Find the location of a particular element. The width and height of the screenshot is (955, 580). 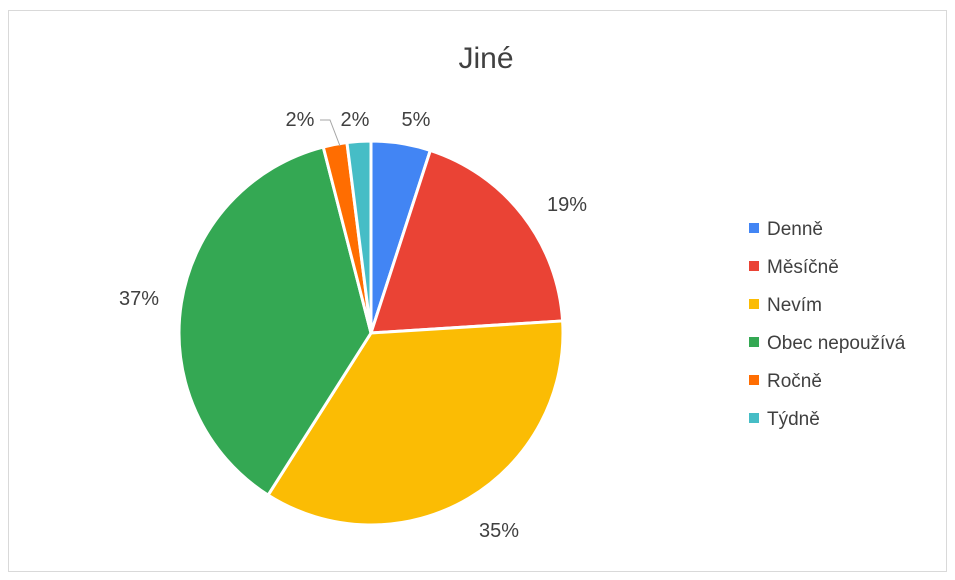

leader-line-rocne is located at coordinates (330, 133).